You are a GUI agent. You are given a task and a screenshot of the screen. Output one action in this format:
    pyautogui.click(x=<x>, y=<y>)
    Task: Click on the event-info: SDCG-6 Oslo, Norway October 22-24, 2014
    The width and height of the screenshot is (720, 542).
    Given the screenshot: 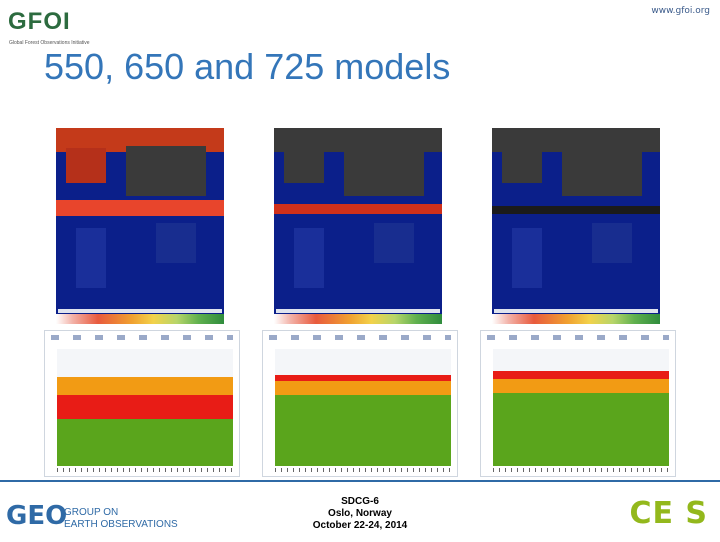 What is the action you would take?
    pyautogui.click(x=360, y=514)
    